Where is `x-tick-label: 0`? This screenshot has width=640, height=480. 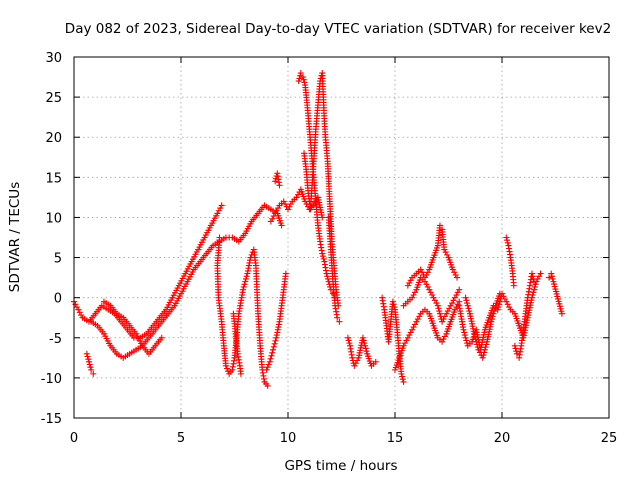 x-tick-label: 0 is located at coordinates (74, 438).